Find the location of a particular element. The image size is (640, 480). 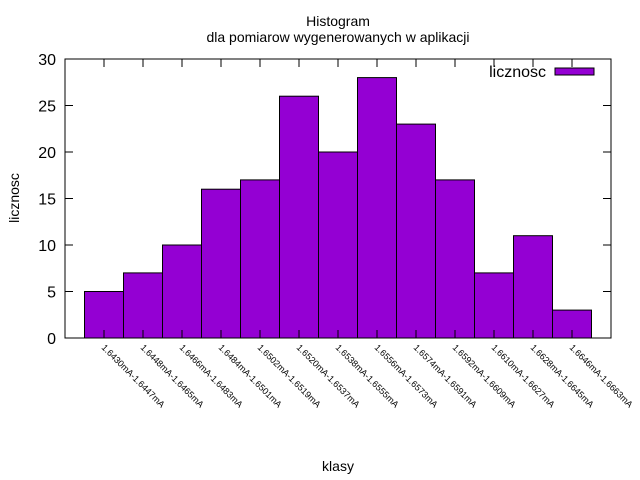

y-tick-label: 15 is located at coordinates (47, 200).